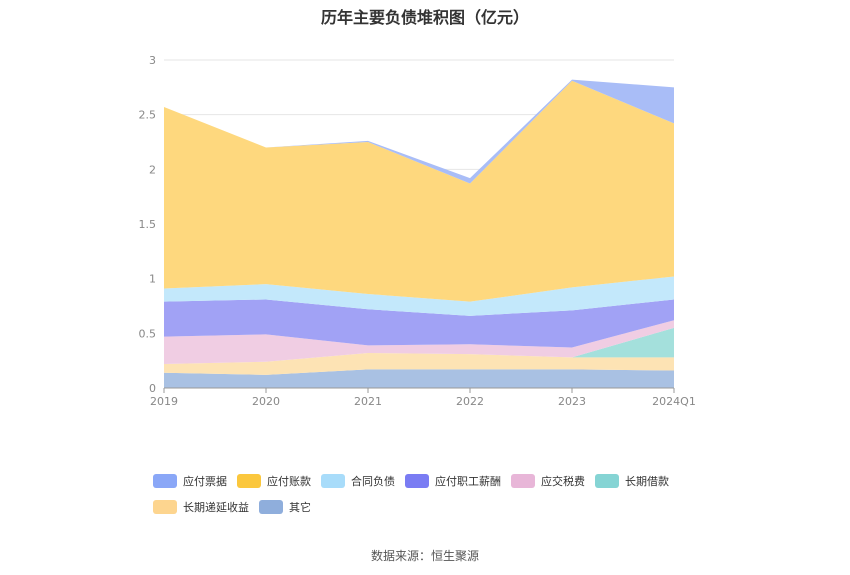 The width and height of the screenshot is (850, 575). I want to click on x-tick-label: 2021, so click(368, 401).